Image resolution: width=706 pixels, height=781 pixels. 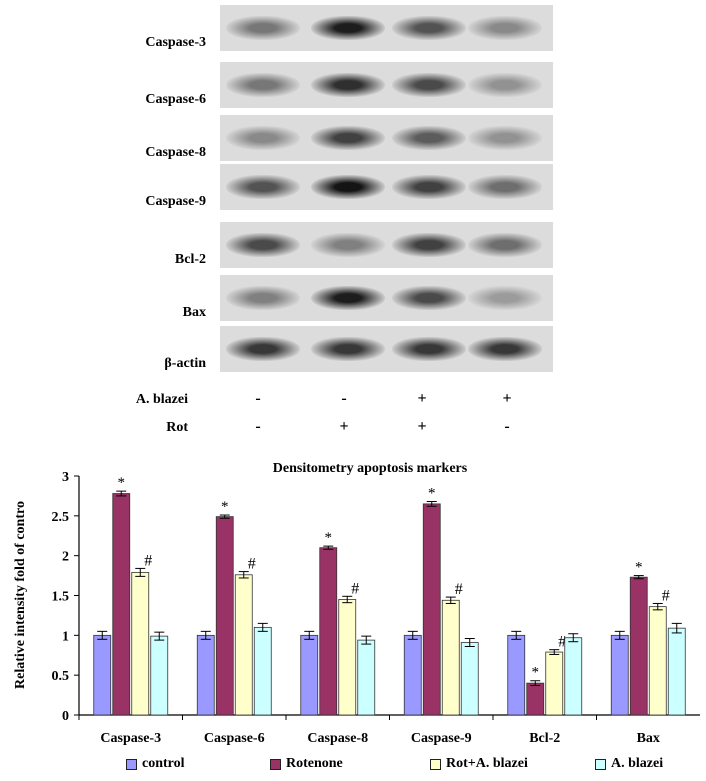 I want to click on legend-label: A. blazei, so click(x=637, y=763).